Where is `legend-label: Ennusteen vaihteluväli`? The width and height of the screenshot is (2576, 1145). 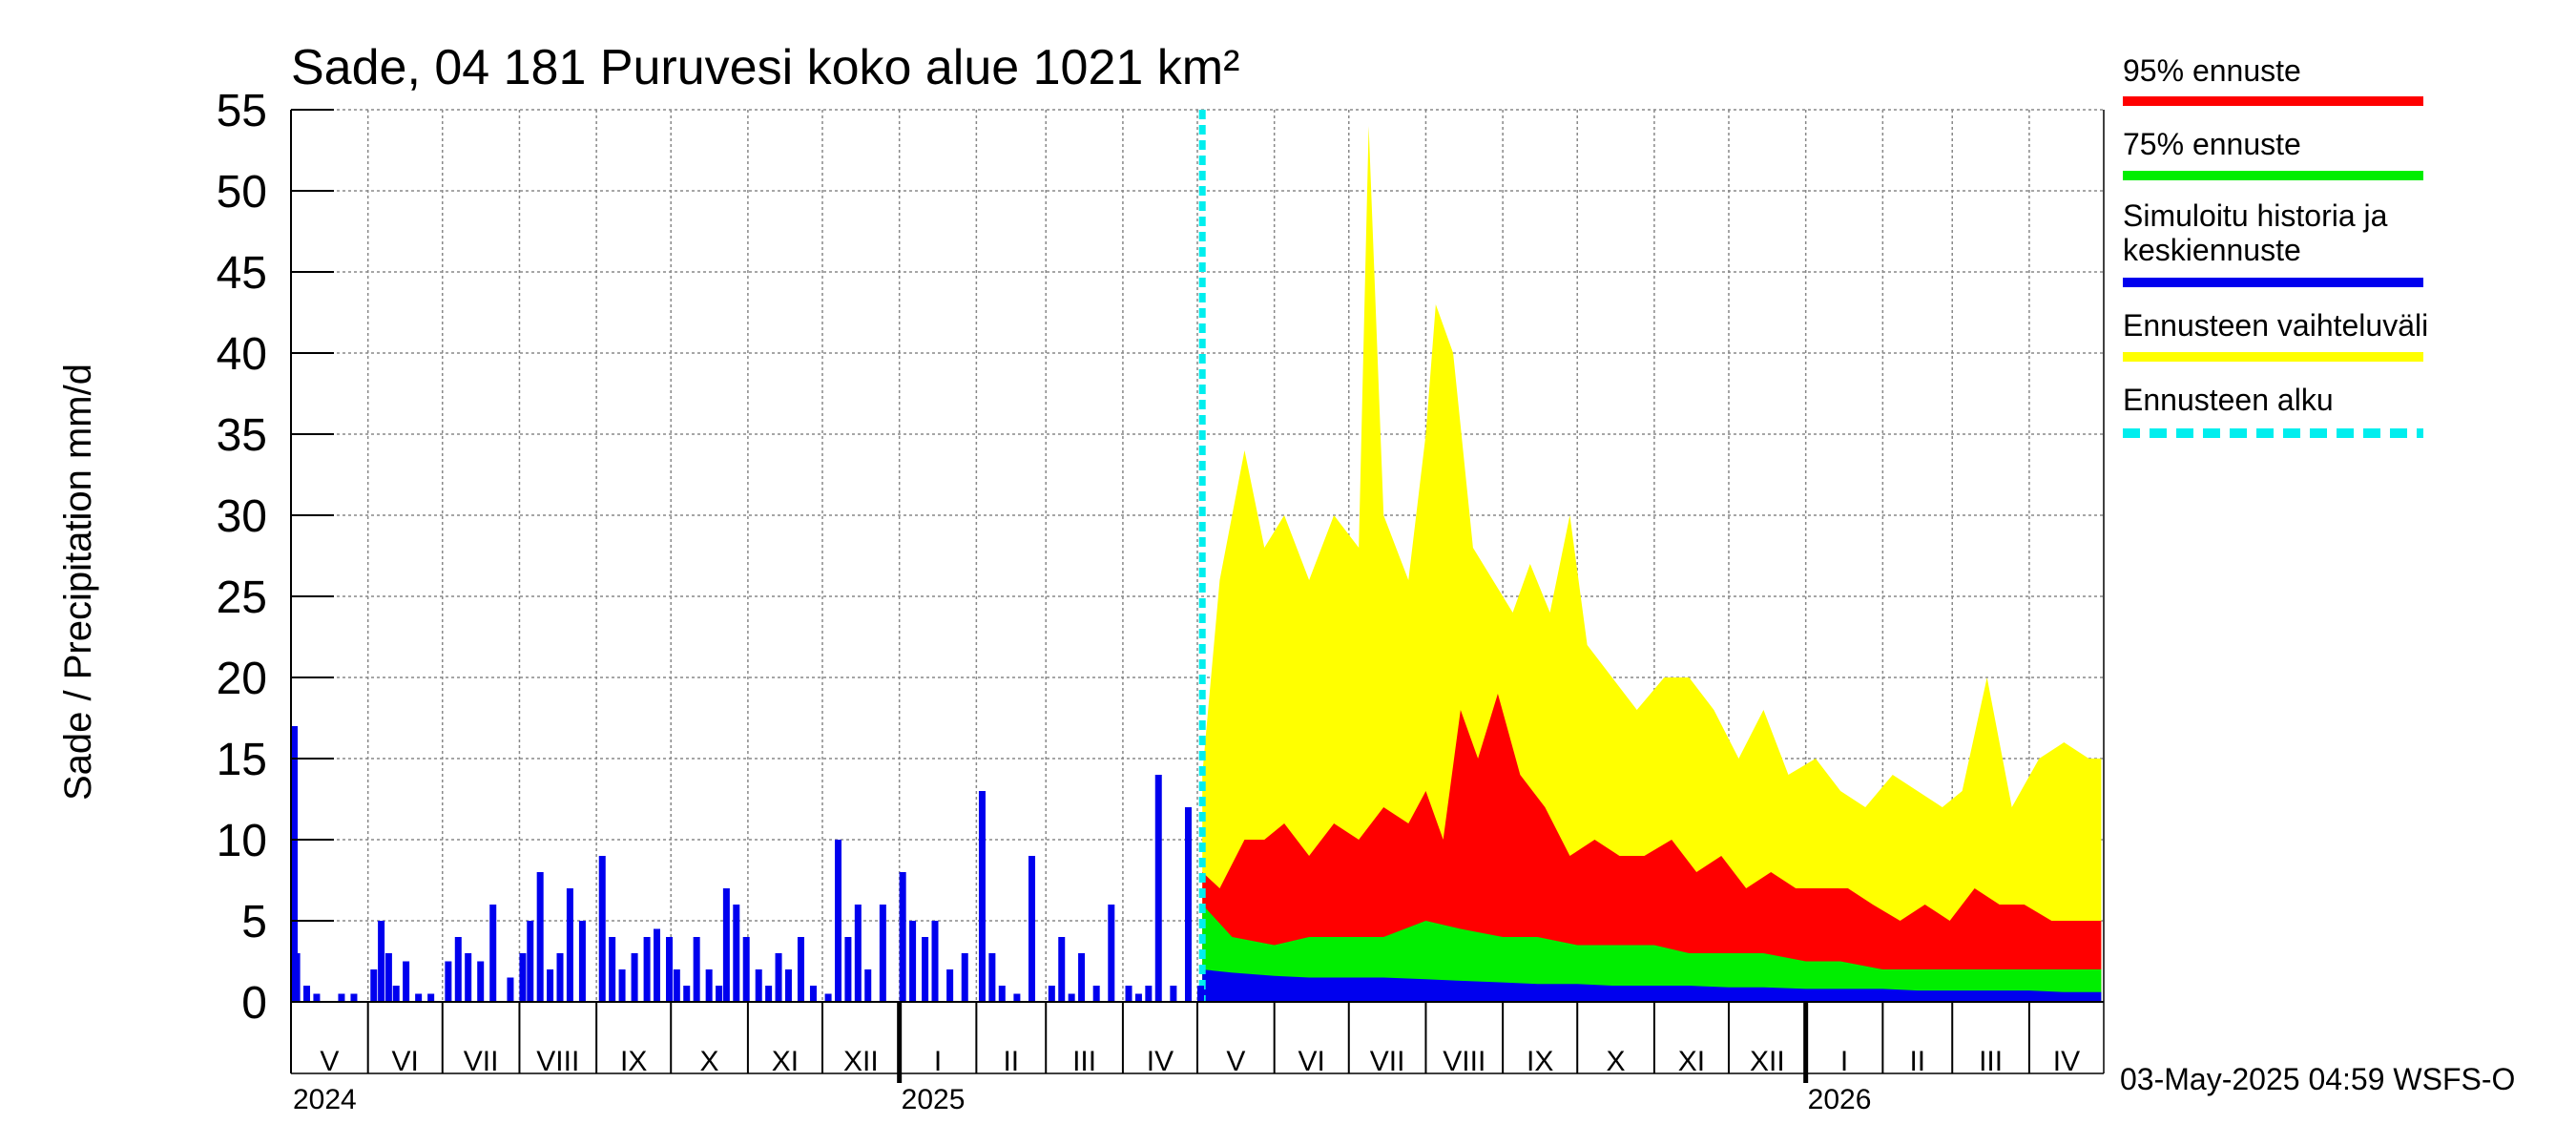
legend-label: Ennusteen vaihteluväli is located at coordinates (2275, 325).